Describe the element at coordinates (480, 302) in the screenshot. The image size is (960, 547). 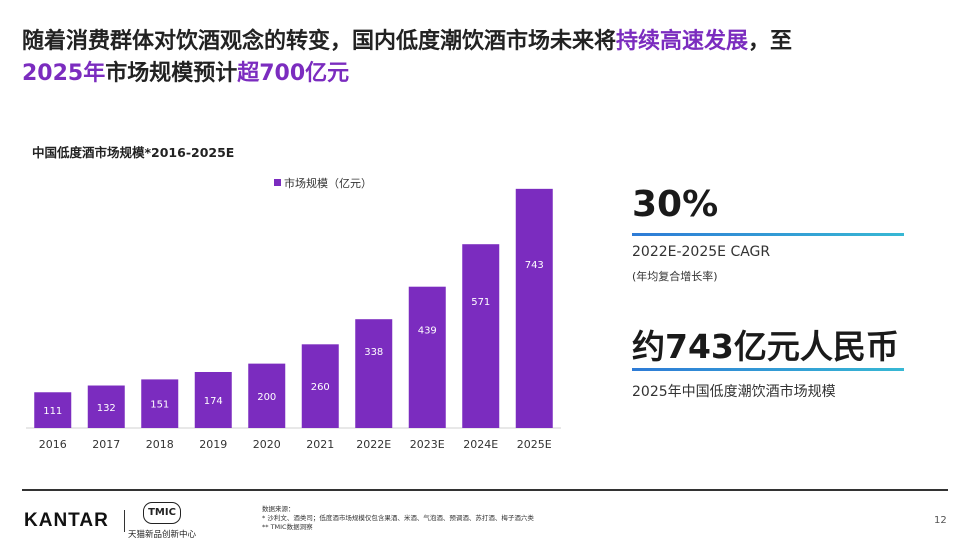
I see `bar-value-label: 571` at that location.